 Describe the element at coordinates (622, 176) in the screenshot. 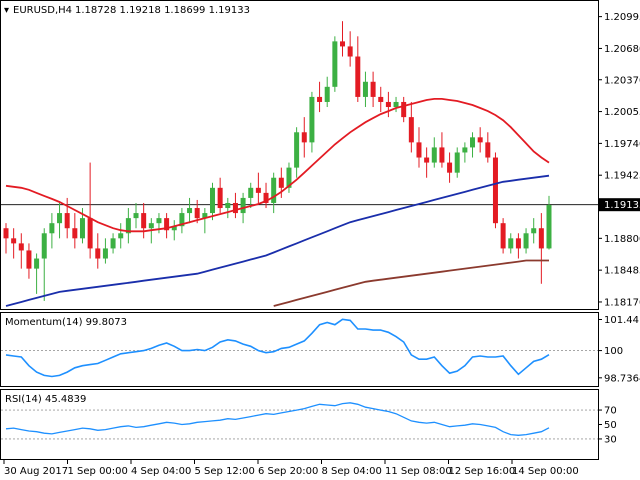

I see `price-tick-label: 1.19425` at that location.